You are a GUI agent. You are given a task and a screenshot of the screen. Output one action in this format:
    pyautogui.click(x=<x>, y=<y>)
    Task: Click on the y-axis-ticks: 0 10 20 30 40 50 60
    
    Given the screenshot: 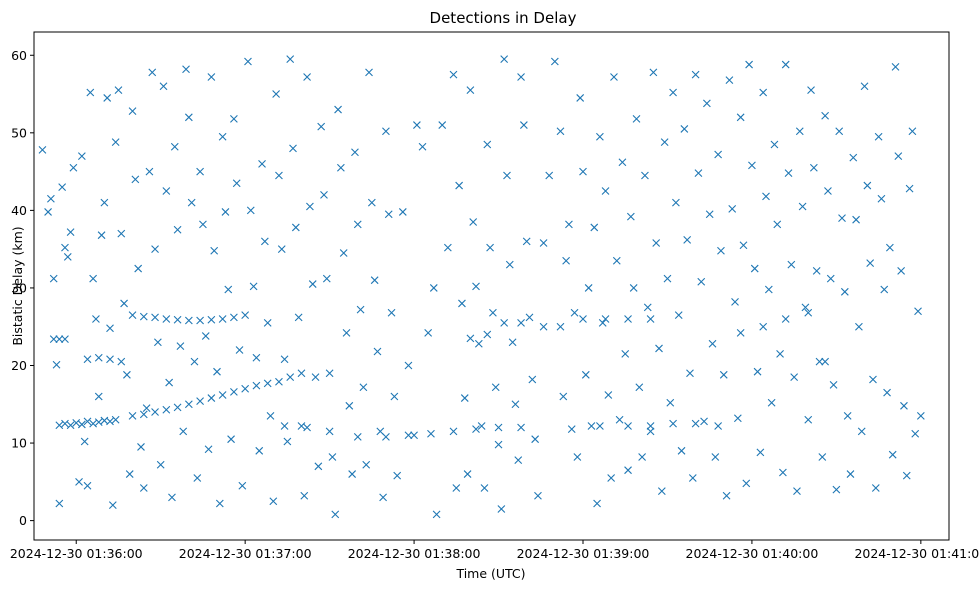 What is the action you would take?
    pyautogui.click(x=22, y=288)
    